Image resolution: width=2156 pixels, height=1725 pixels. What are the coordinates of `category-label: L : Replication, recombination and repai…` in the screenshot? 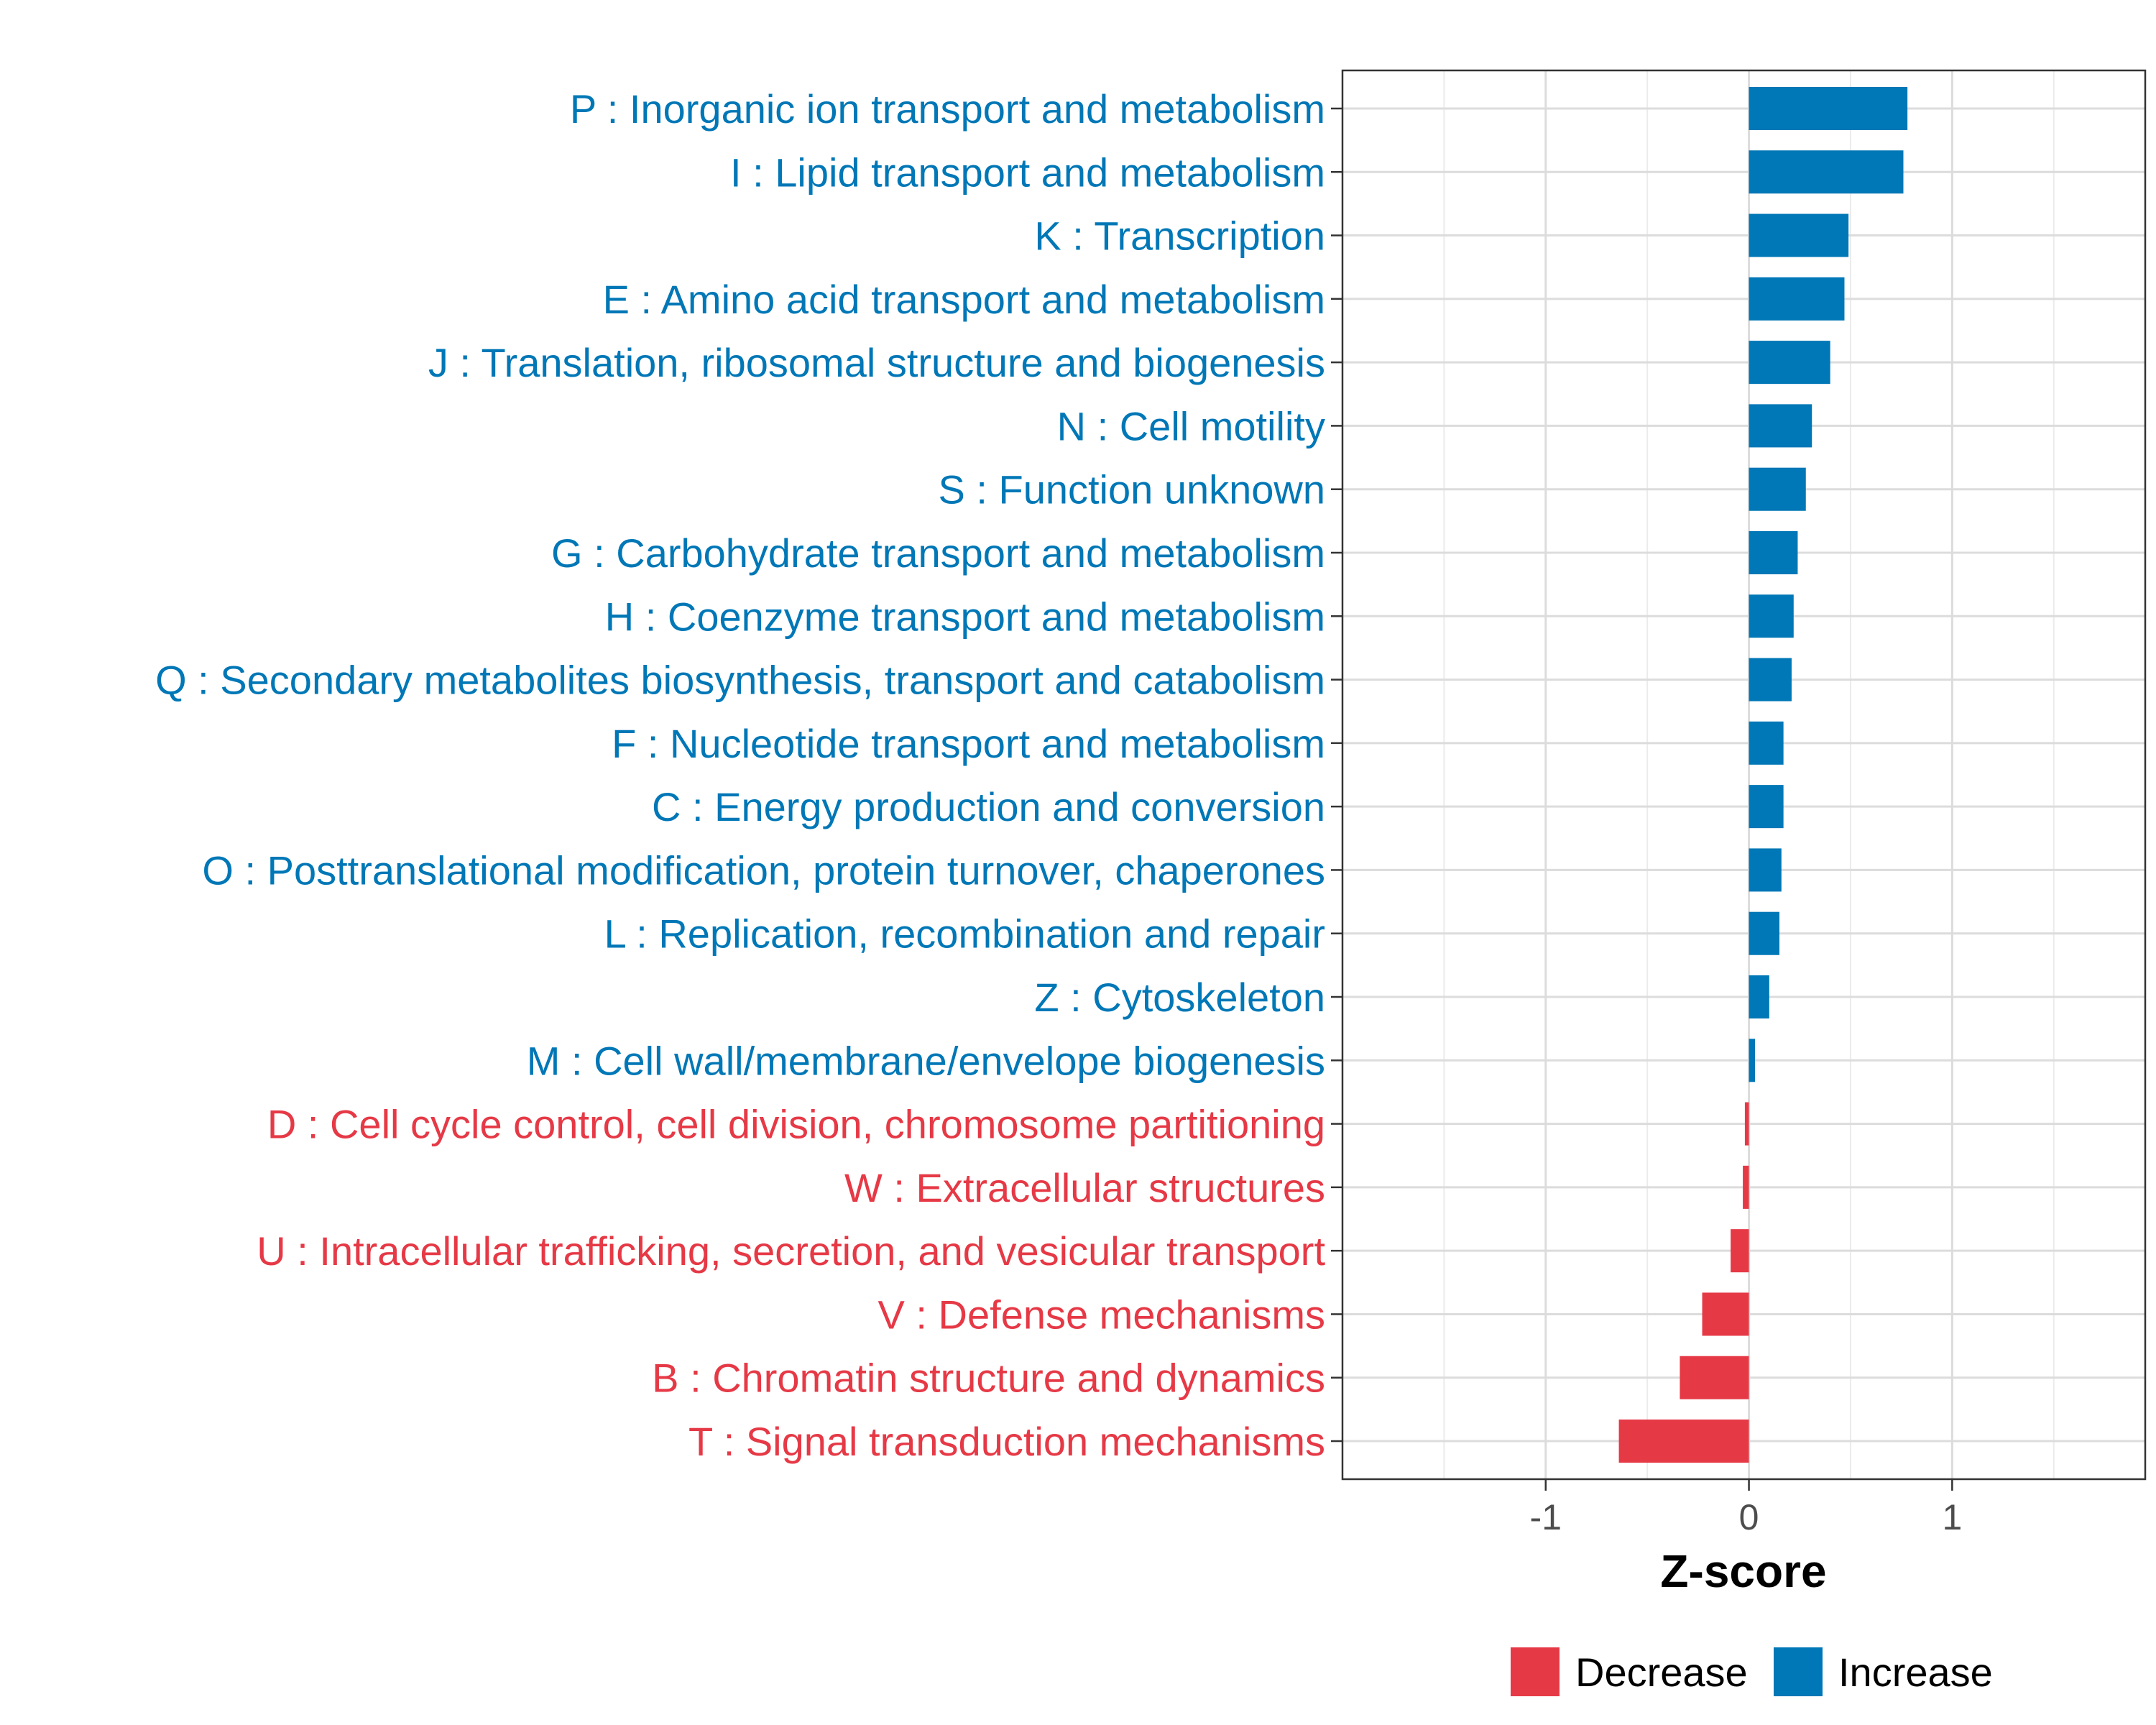 It's located at (964, 934).